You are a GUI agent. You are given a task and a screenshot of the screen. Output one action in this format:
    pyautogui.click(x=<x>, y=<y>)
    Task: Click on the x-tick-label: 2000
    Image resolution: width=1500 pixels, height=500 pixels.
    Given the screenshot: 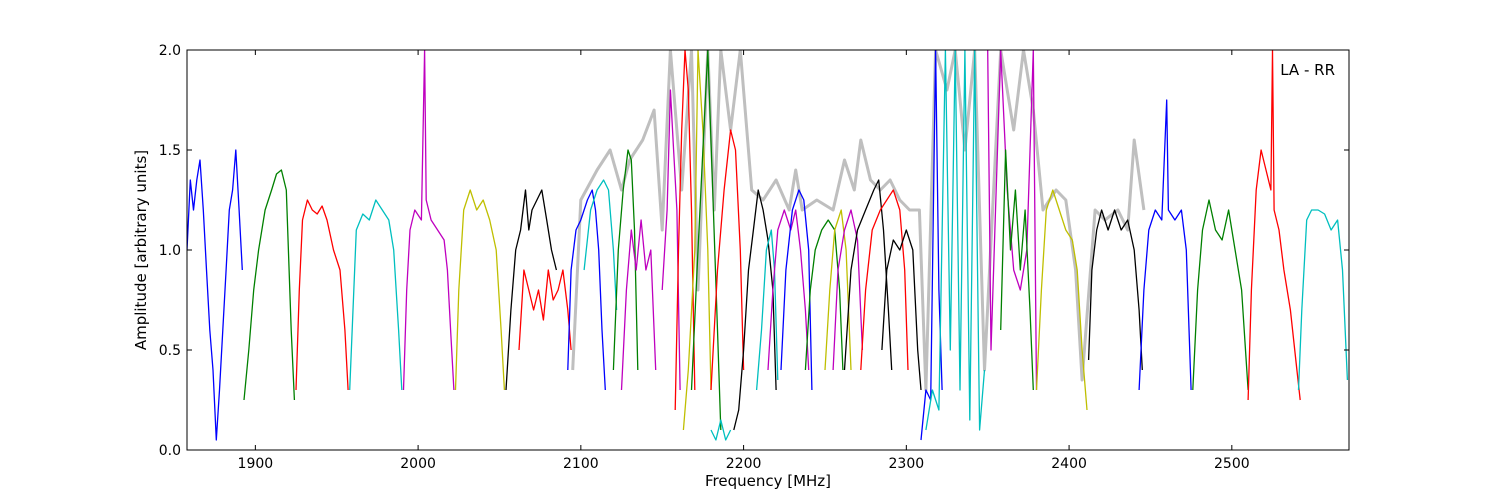 What is the action you would take?
    pyautogui.click(x=418, y=464)
    